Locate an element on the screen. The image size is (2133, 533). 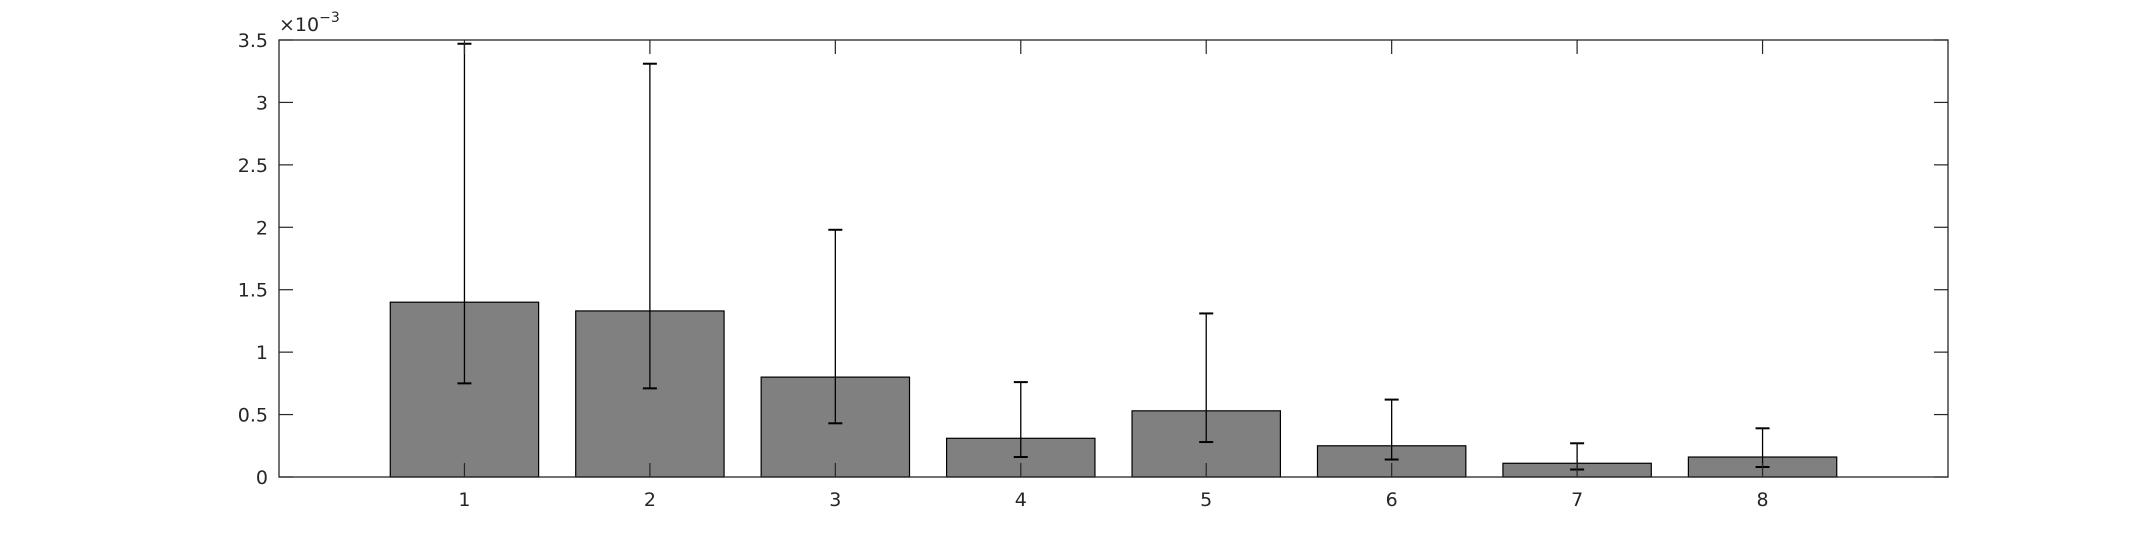
y-tick-label: 0 is located at coordinates (262, 478).